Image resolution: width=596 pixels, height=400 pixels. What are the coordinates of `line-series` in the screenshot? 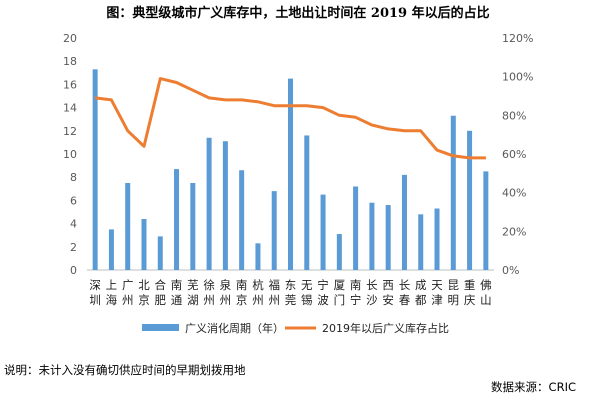 It's located at (290, 118).